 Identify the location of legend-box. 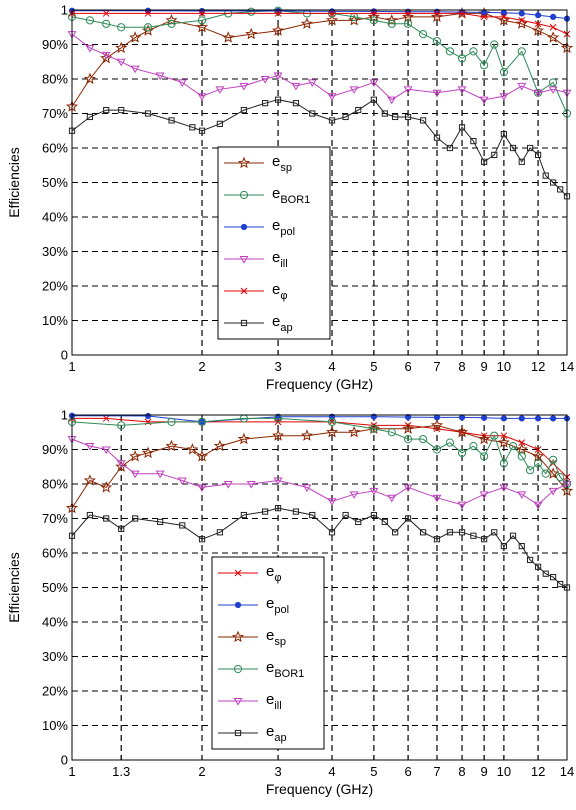
(274, 243).